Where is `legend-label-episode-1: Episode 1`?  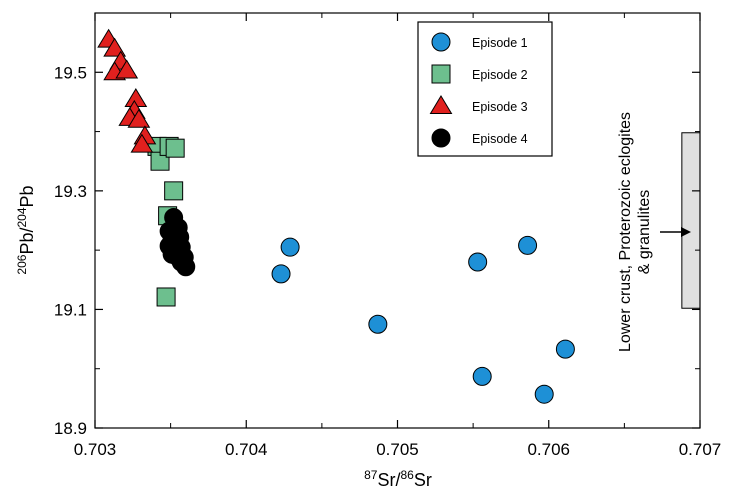 legend-label-episode-1: Episode 1 is located at coordinates (500, 43).